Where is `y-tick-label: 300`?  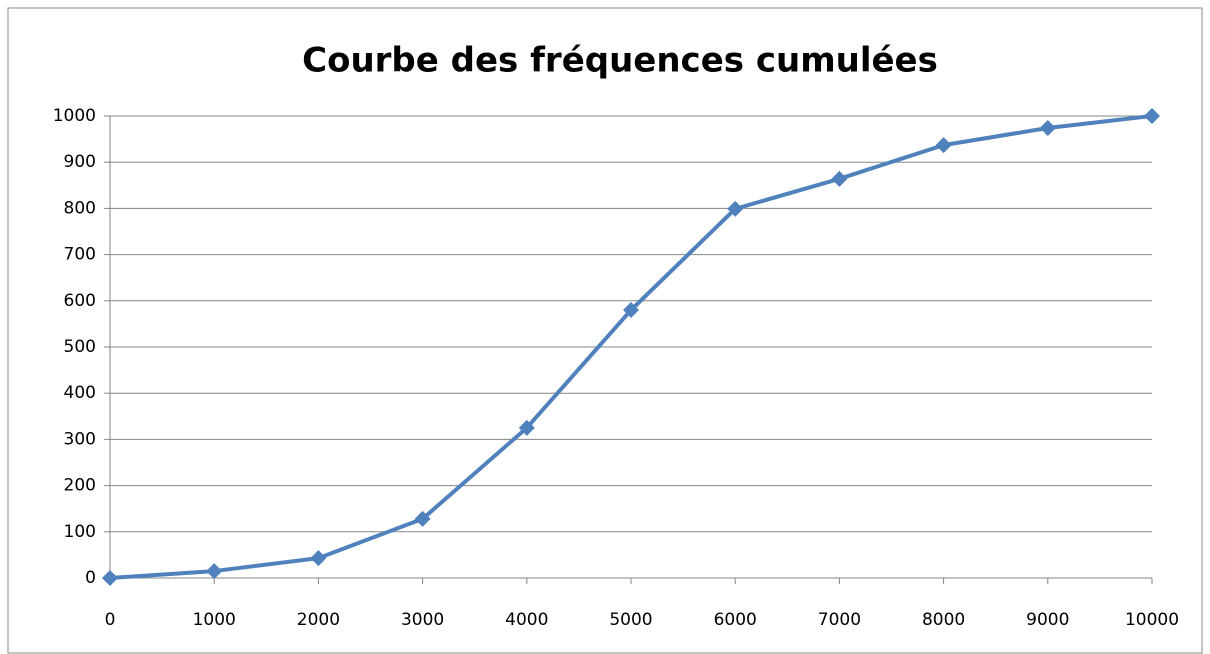 y-tick-label: 300 is located at coordinates (80, 439).